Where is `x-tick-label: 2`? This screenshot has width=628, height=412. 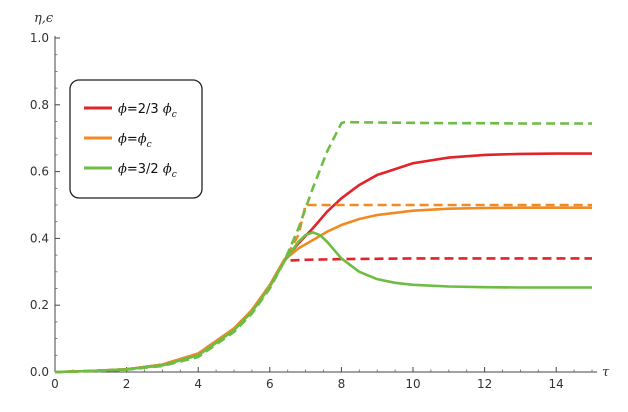 x-tick-label: 2 is located at coordinates (127, 384).